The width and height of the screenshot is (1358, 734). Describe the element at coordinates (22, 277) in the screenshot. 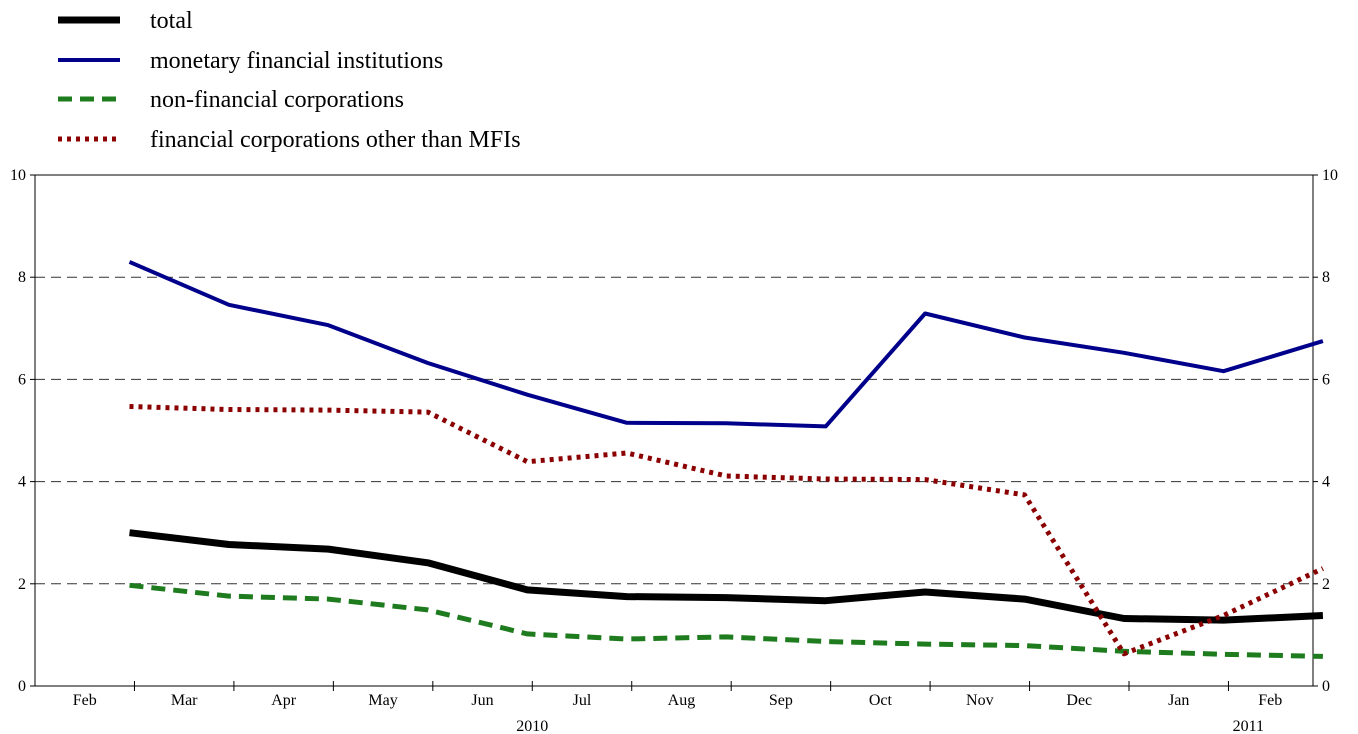

I see `y-tick-label-left: 8` at that location.